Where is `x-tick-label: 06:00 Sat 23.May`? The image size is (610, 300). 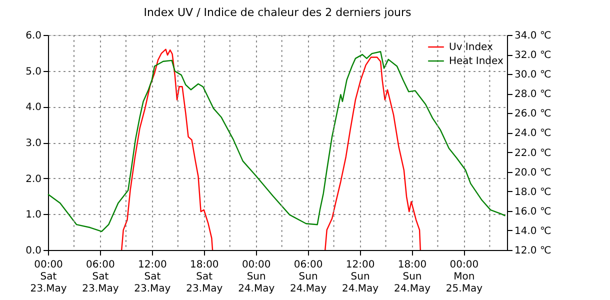 x-tick-label: 06:00 Sat 23.May is located at coordinates (100, 277).